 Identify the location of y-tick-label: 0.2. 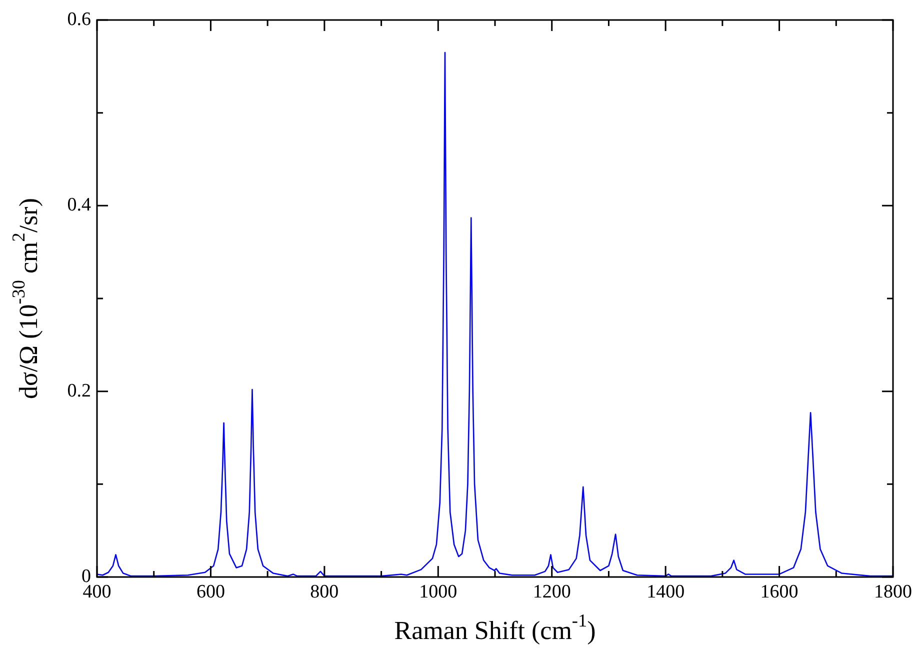
(79, 391).